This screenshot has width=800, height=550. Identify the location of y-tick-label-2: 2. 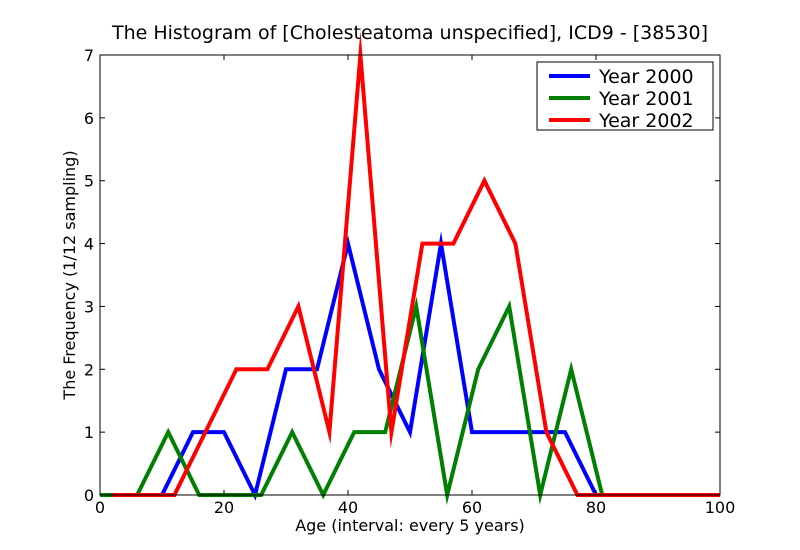
(89, 369).